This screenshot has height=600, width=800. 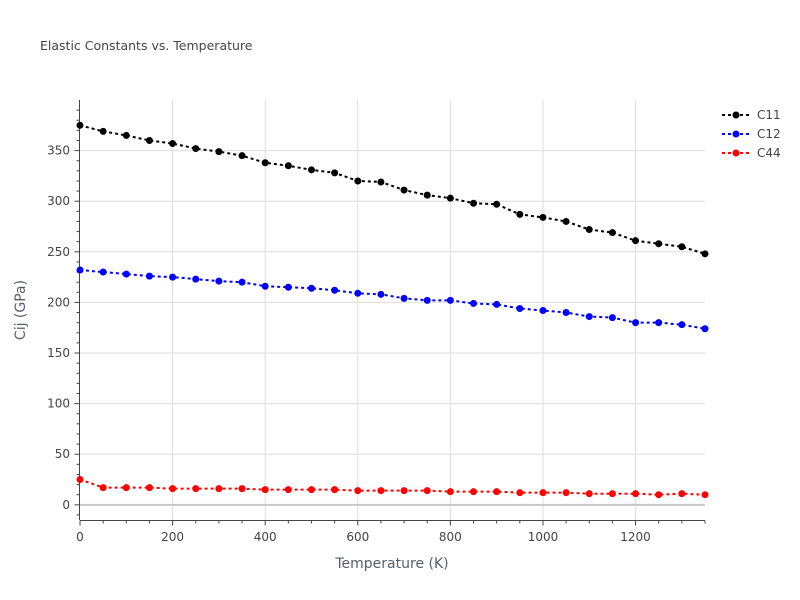 What do you see at coordinates (392, 299) in the screenshot?
I see `series-c12` at bounding box center [392, 299].